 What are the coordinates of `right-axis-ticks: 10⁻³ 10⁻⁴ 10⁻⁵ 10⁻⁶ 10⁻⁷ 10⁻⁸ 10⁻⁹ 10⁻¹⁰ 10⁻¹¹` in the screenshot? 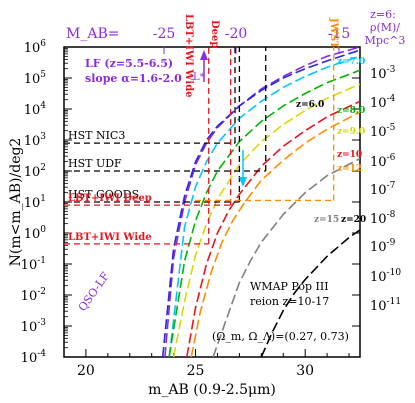 It's located at (385, 189).